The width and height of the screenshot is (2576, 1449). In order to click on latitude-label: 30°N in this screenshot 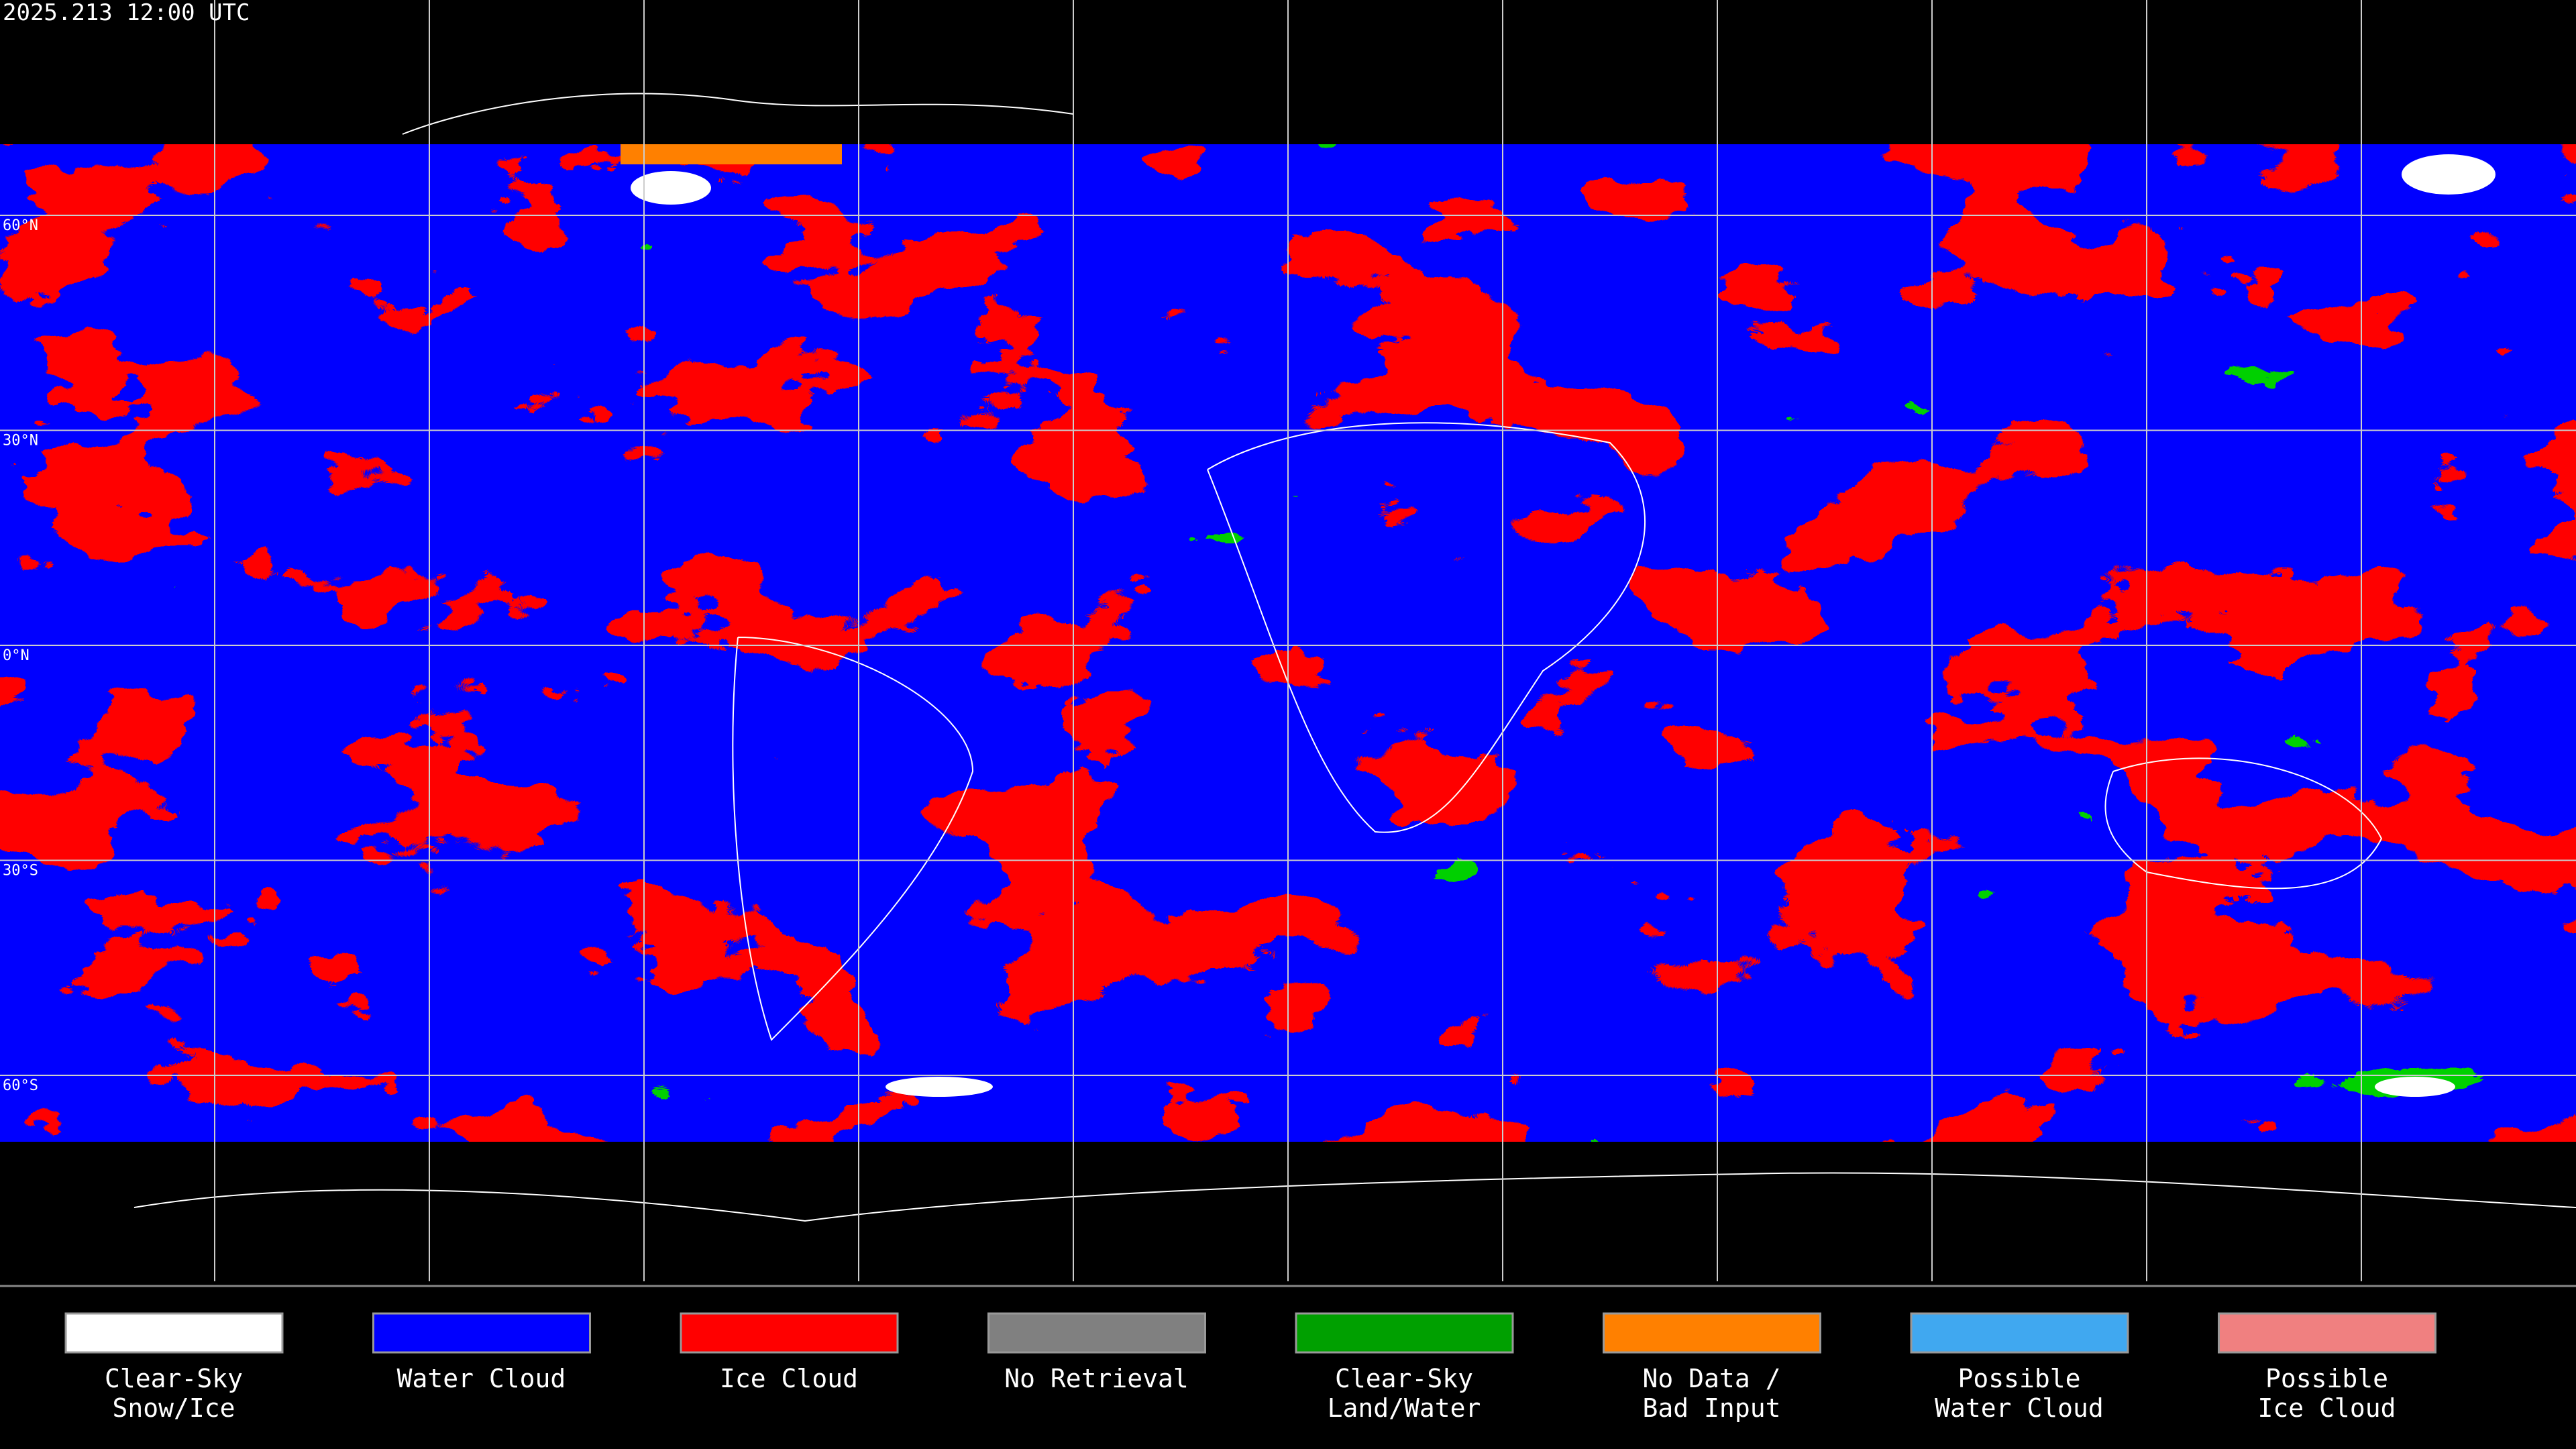, I will do `click(20, 441)`.